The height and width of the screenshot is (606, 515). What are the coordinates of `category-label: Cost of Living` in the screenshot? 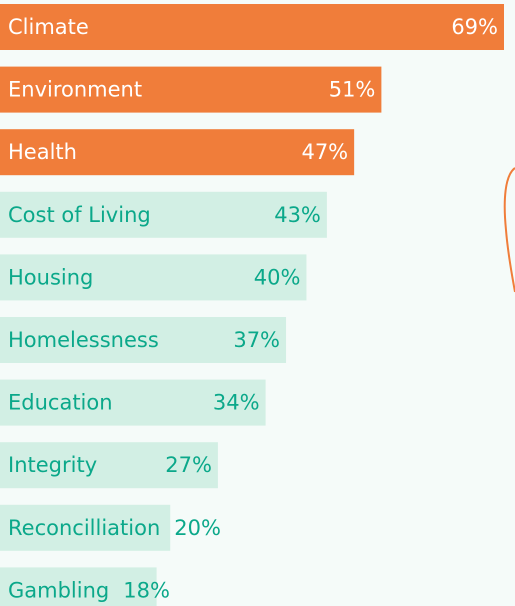 It's located at (79, 215).